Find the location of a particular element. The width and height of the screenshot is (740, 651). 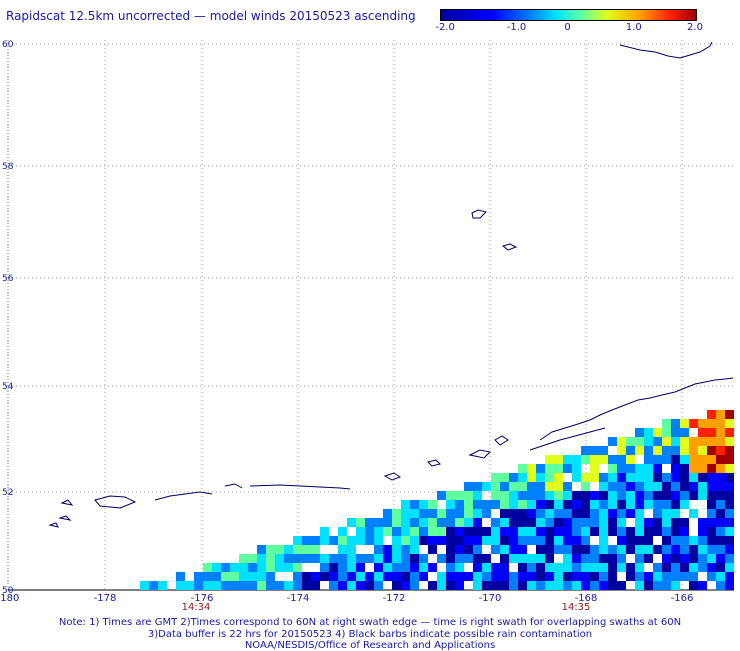

latitude-label: 60 is located at coordinates (8, 45).